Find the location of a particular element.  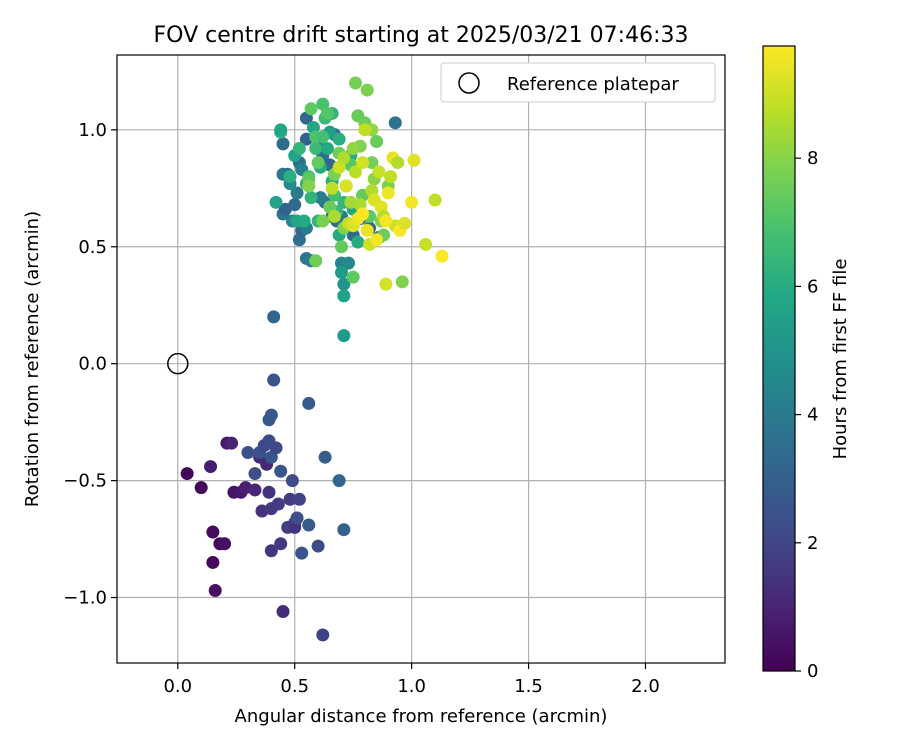

colorbar-label: Hours from first FF file is located at coordinates (840, 359).